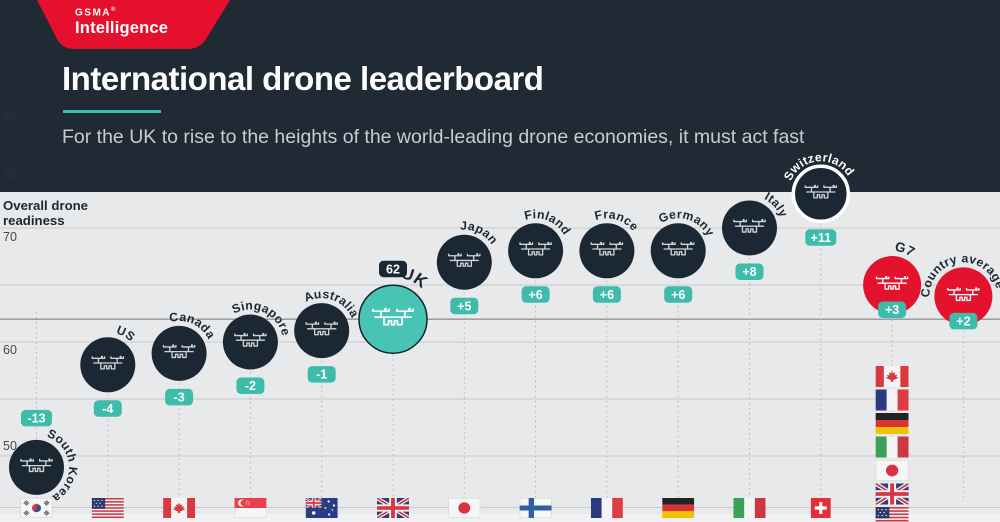 This screenshot has width=1000, height=522. I want to click on country-marker-japan, so click(464, 262).